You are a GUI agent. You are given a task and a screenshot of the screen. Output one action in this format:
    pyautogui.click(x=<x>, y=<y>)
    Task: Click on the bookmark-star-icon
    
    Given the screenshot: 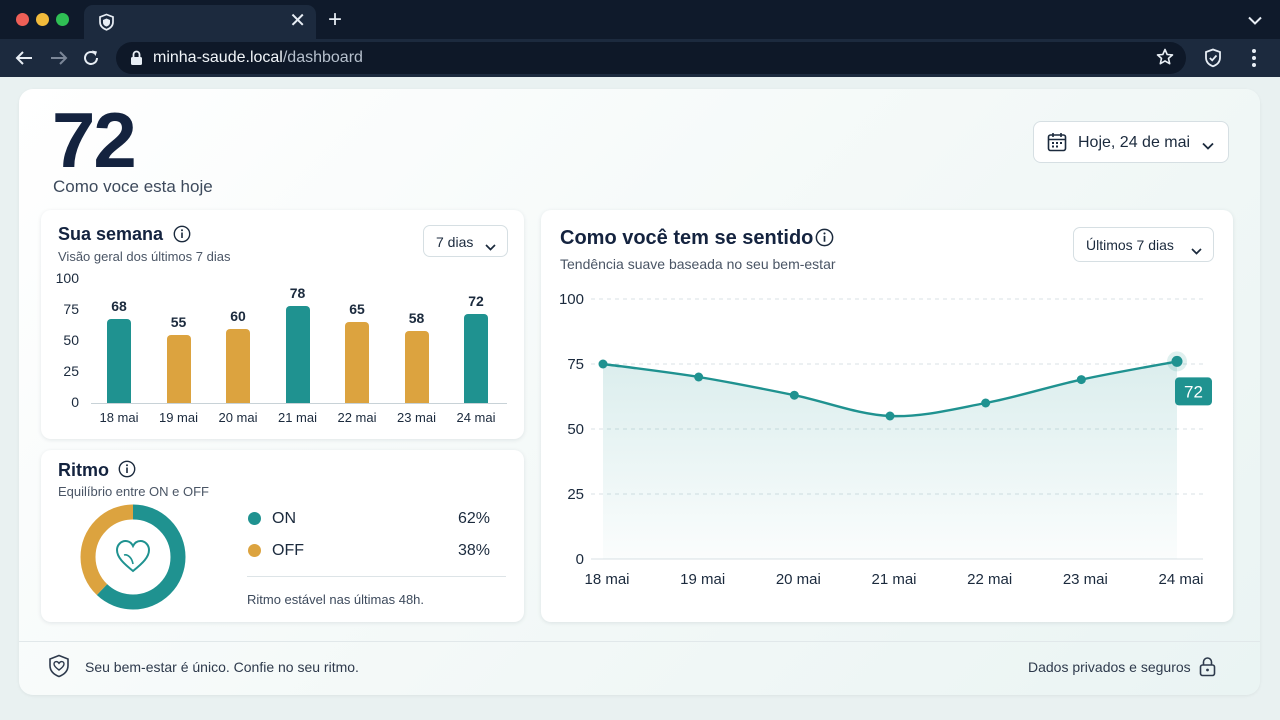 What is the action you would take?
    pyautogui.click(x=1165, y=59)
    